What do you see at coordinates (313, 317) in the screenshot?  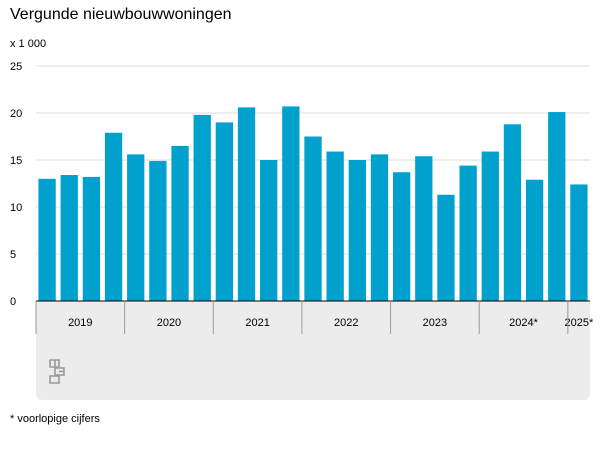 I see `x-axis-band` at bounding box center [313, 317].